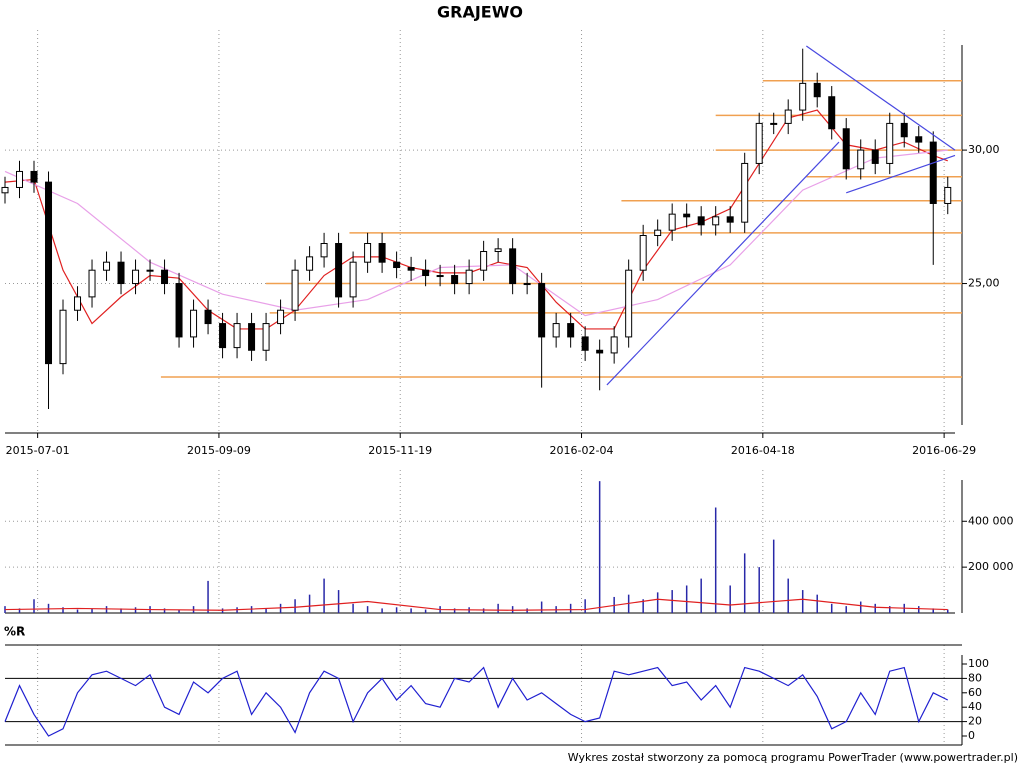 The image size is (1024, 768). Describe the element at coordinates (984, 283) in the screenshot. I see `y-tick-label: 25,00` at that location.